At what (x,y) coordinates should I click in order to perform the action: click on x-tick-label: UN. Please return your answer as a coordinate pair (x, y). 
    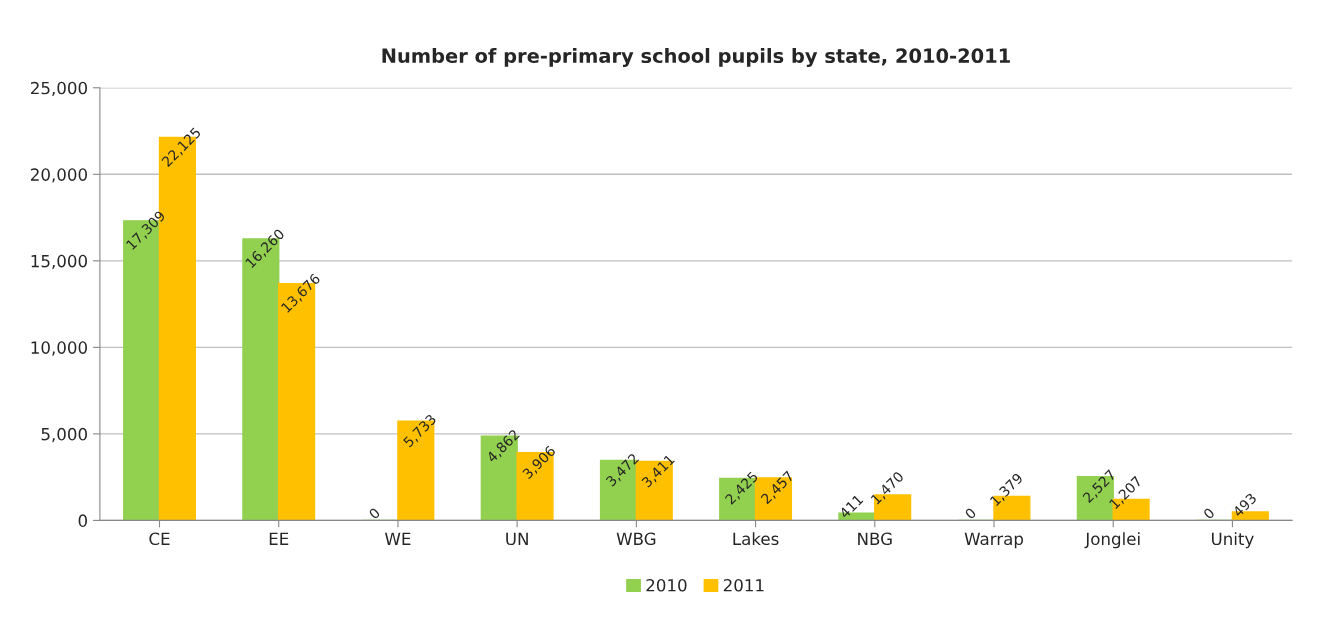
    Looking at the image, I should click on (517, 539).